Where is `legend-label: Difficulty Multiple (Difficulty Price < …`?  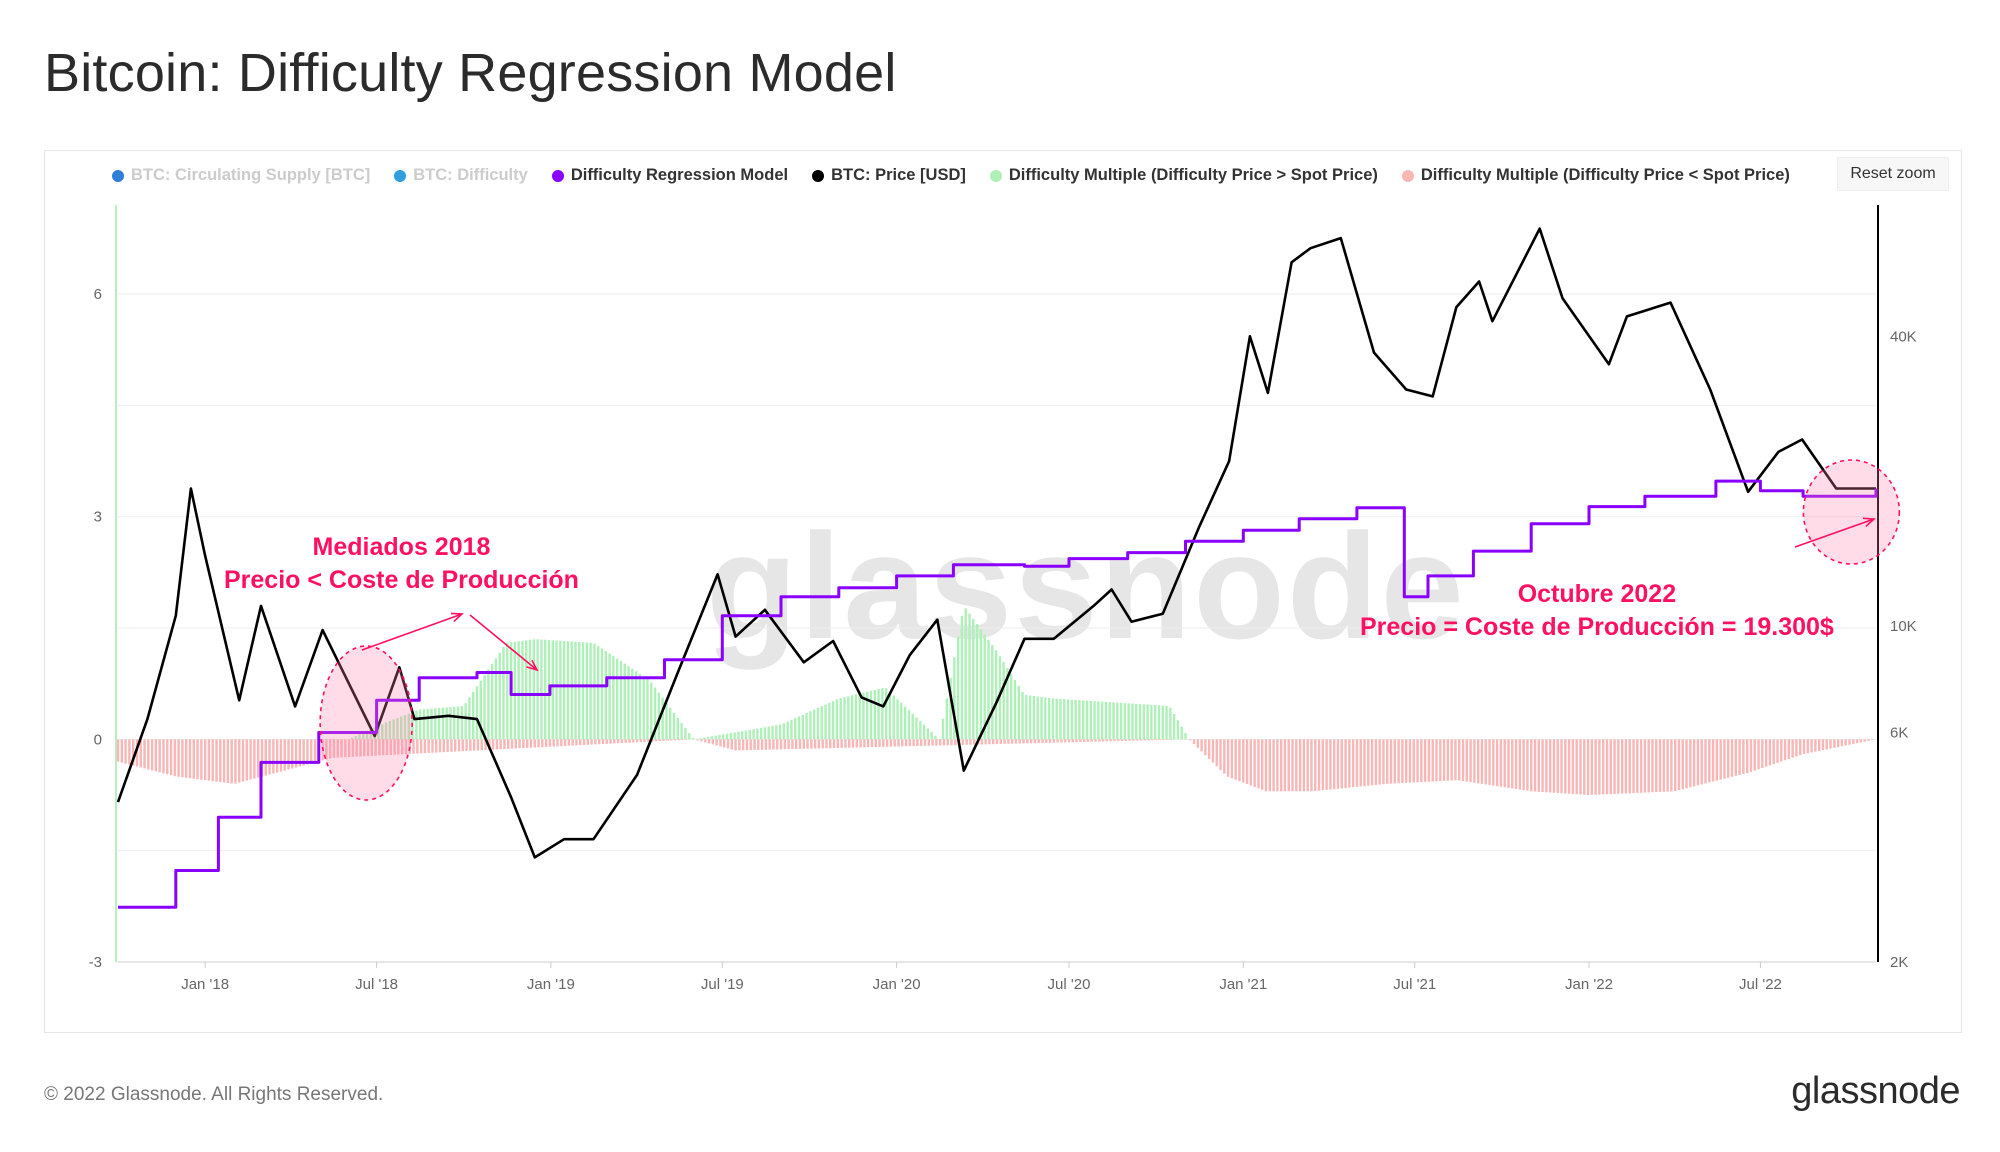 legend-label: Difficulty Multiple (Difficulty Price < … is located at coordinates (1605, 175).